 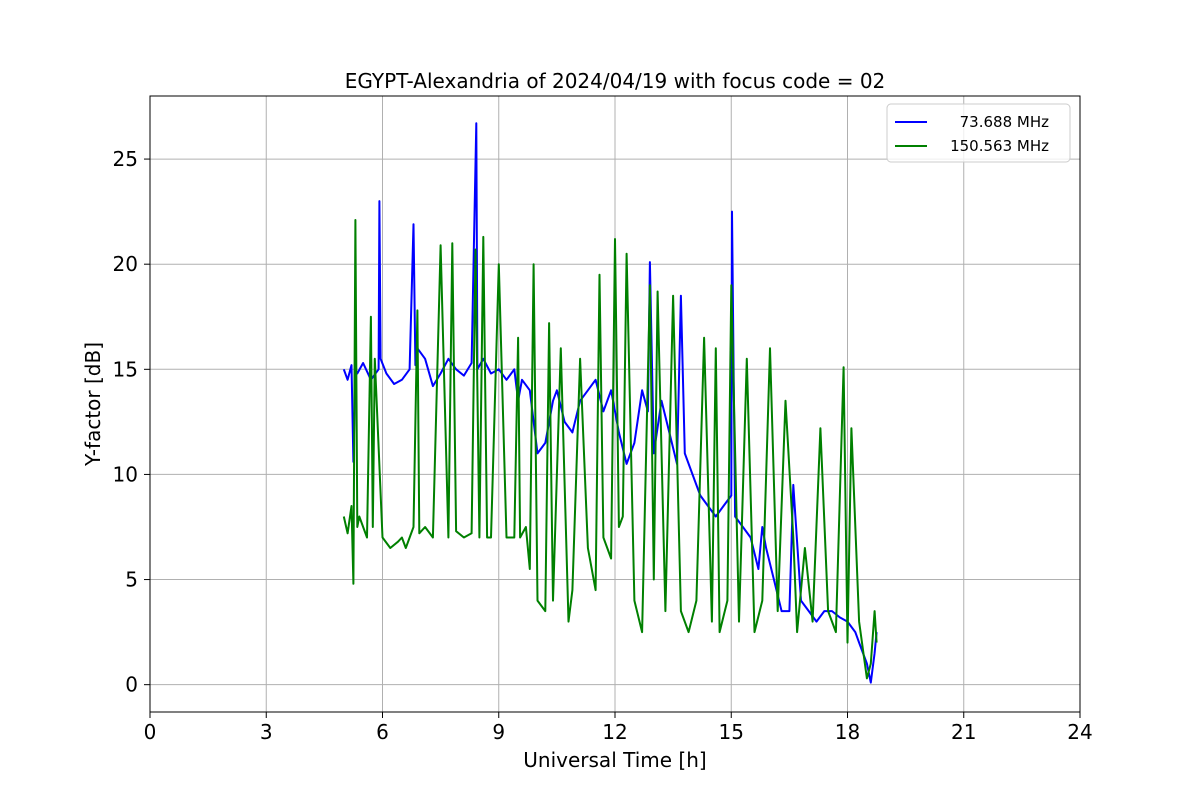 I want to click on legend-box, so click(x=978, y=133).